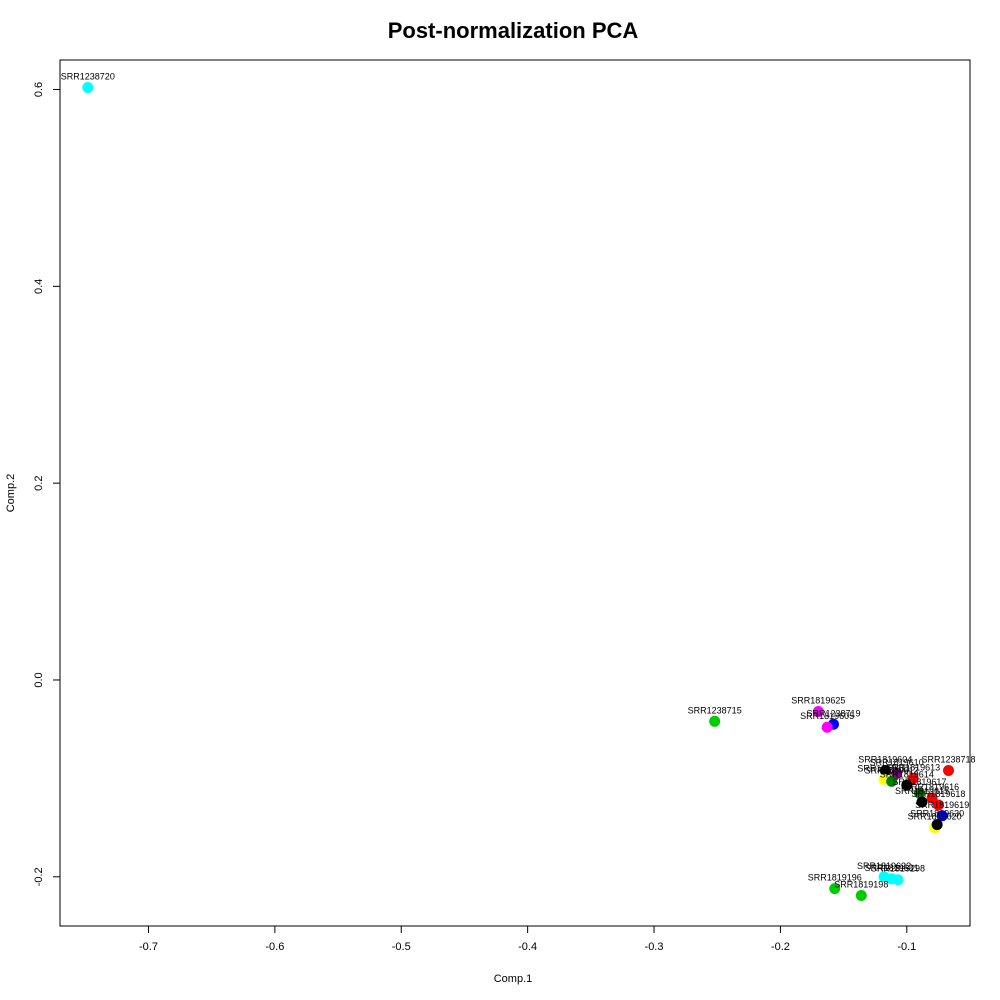 The width and height of the screenshot is (1000, 1000). Describe the element at coordinates (932, 787) in the screenshot. I see `point-label: SRR1819616` at that location.